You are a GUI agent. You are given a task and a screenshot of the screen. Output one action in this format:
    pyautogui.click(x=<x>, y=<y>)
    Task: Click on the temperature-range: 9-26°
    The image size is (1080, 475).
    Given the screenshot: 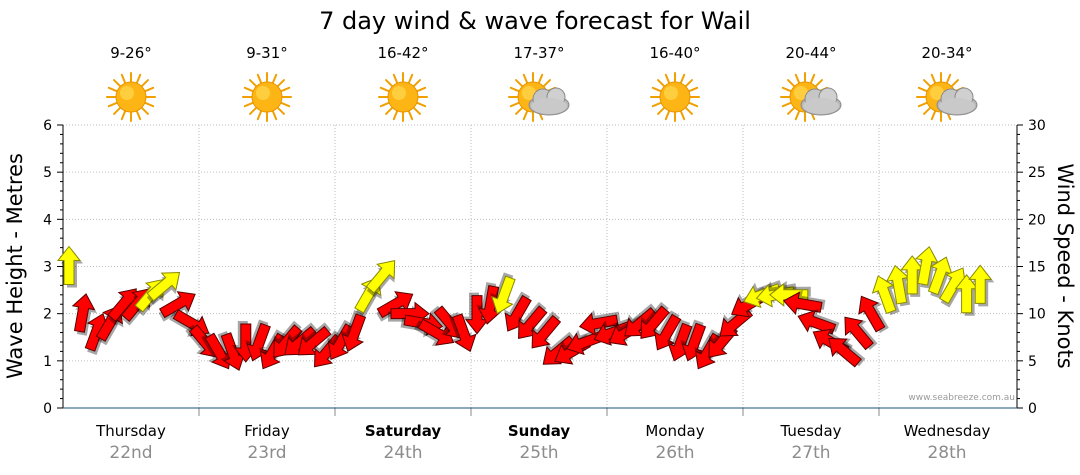 What is the action you would take?
    pyautogui.click(x=131, y=53)
    